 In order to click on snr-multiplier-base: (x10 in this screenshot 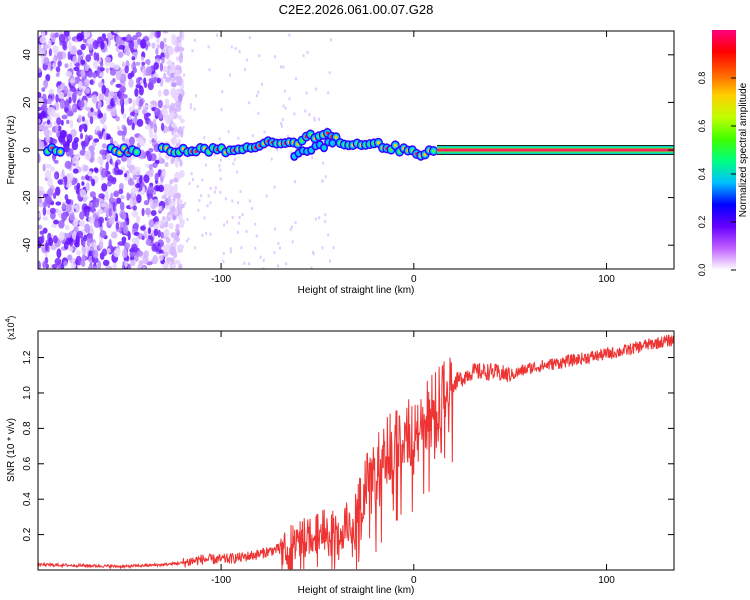, I will do `click(11, 331)`.